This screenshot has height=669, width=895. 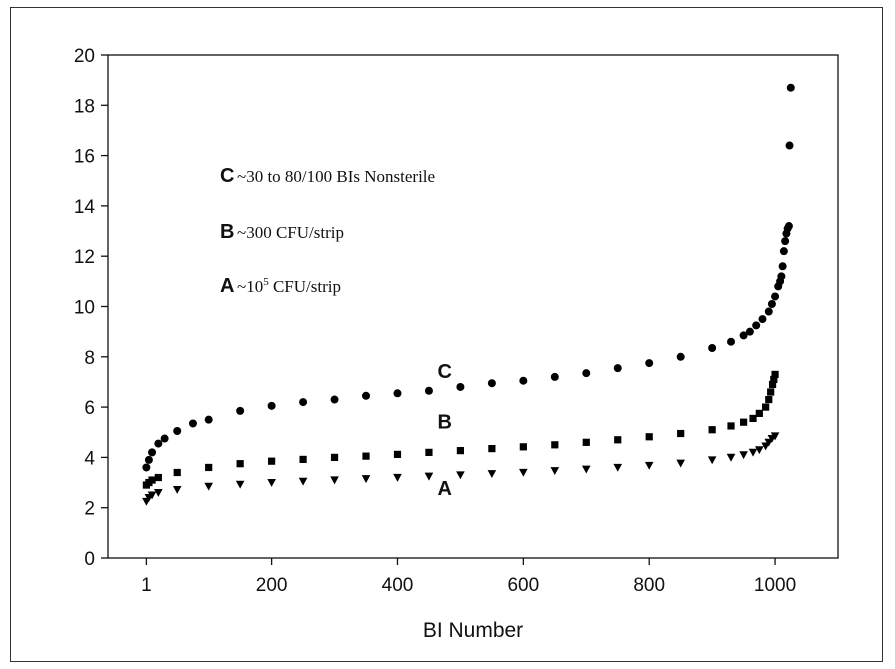 What do you see at coordinates (227, 232) in the screenshot?
I see `legend-key-B: B` at bounding box center [227, 232].